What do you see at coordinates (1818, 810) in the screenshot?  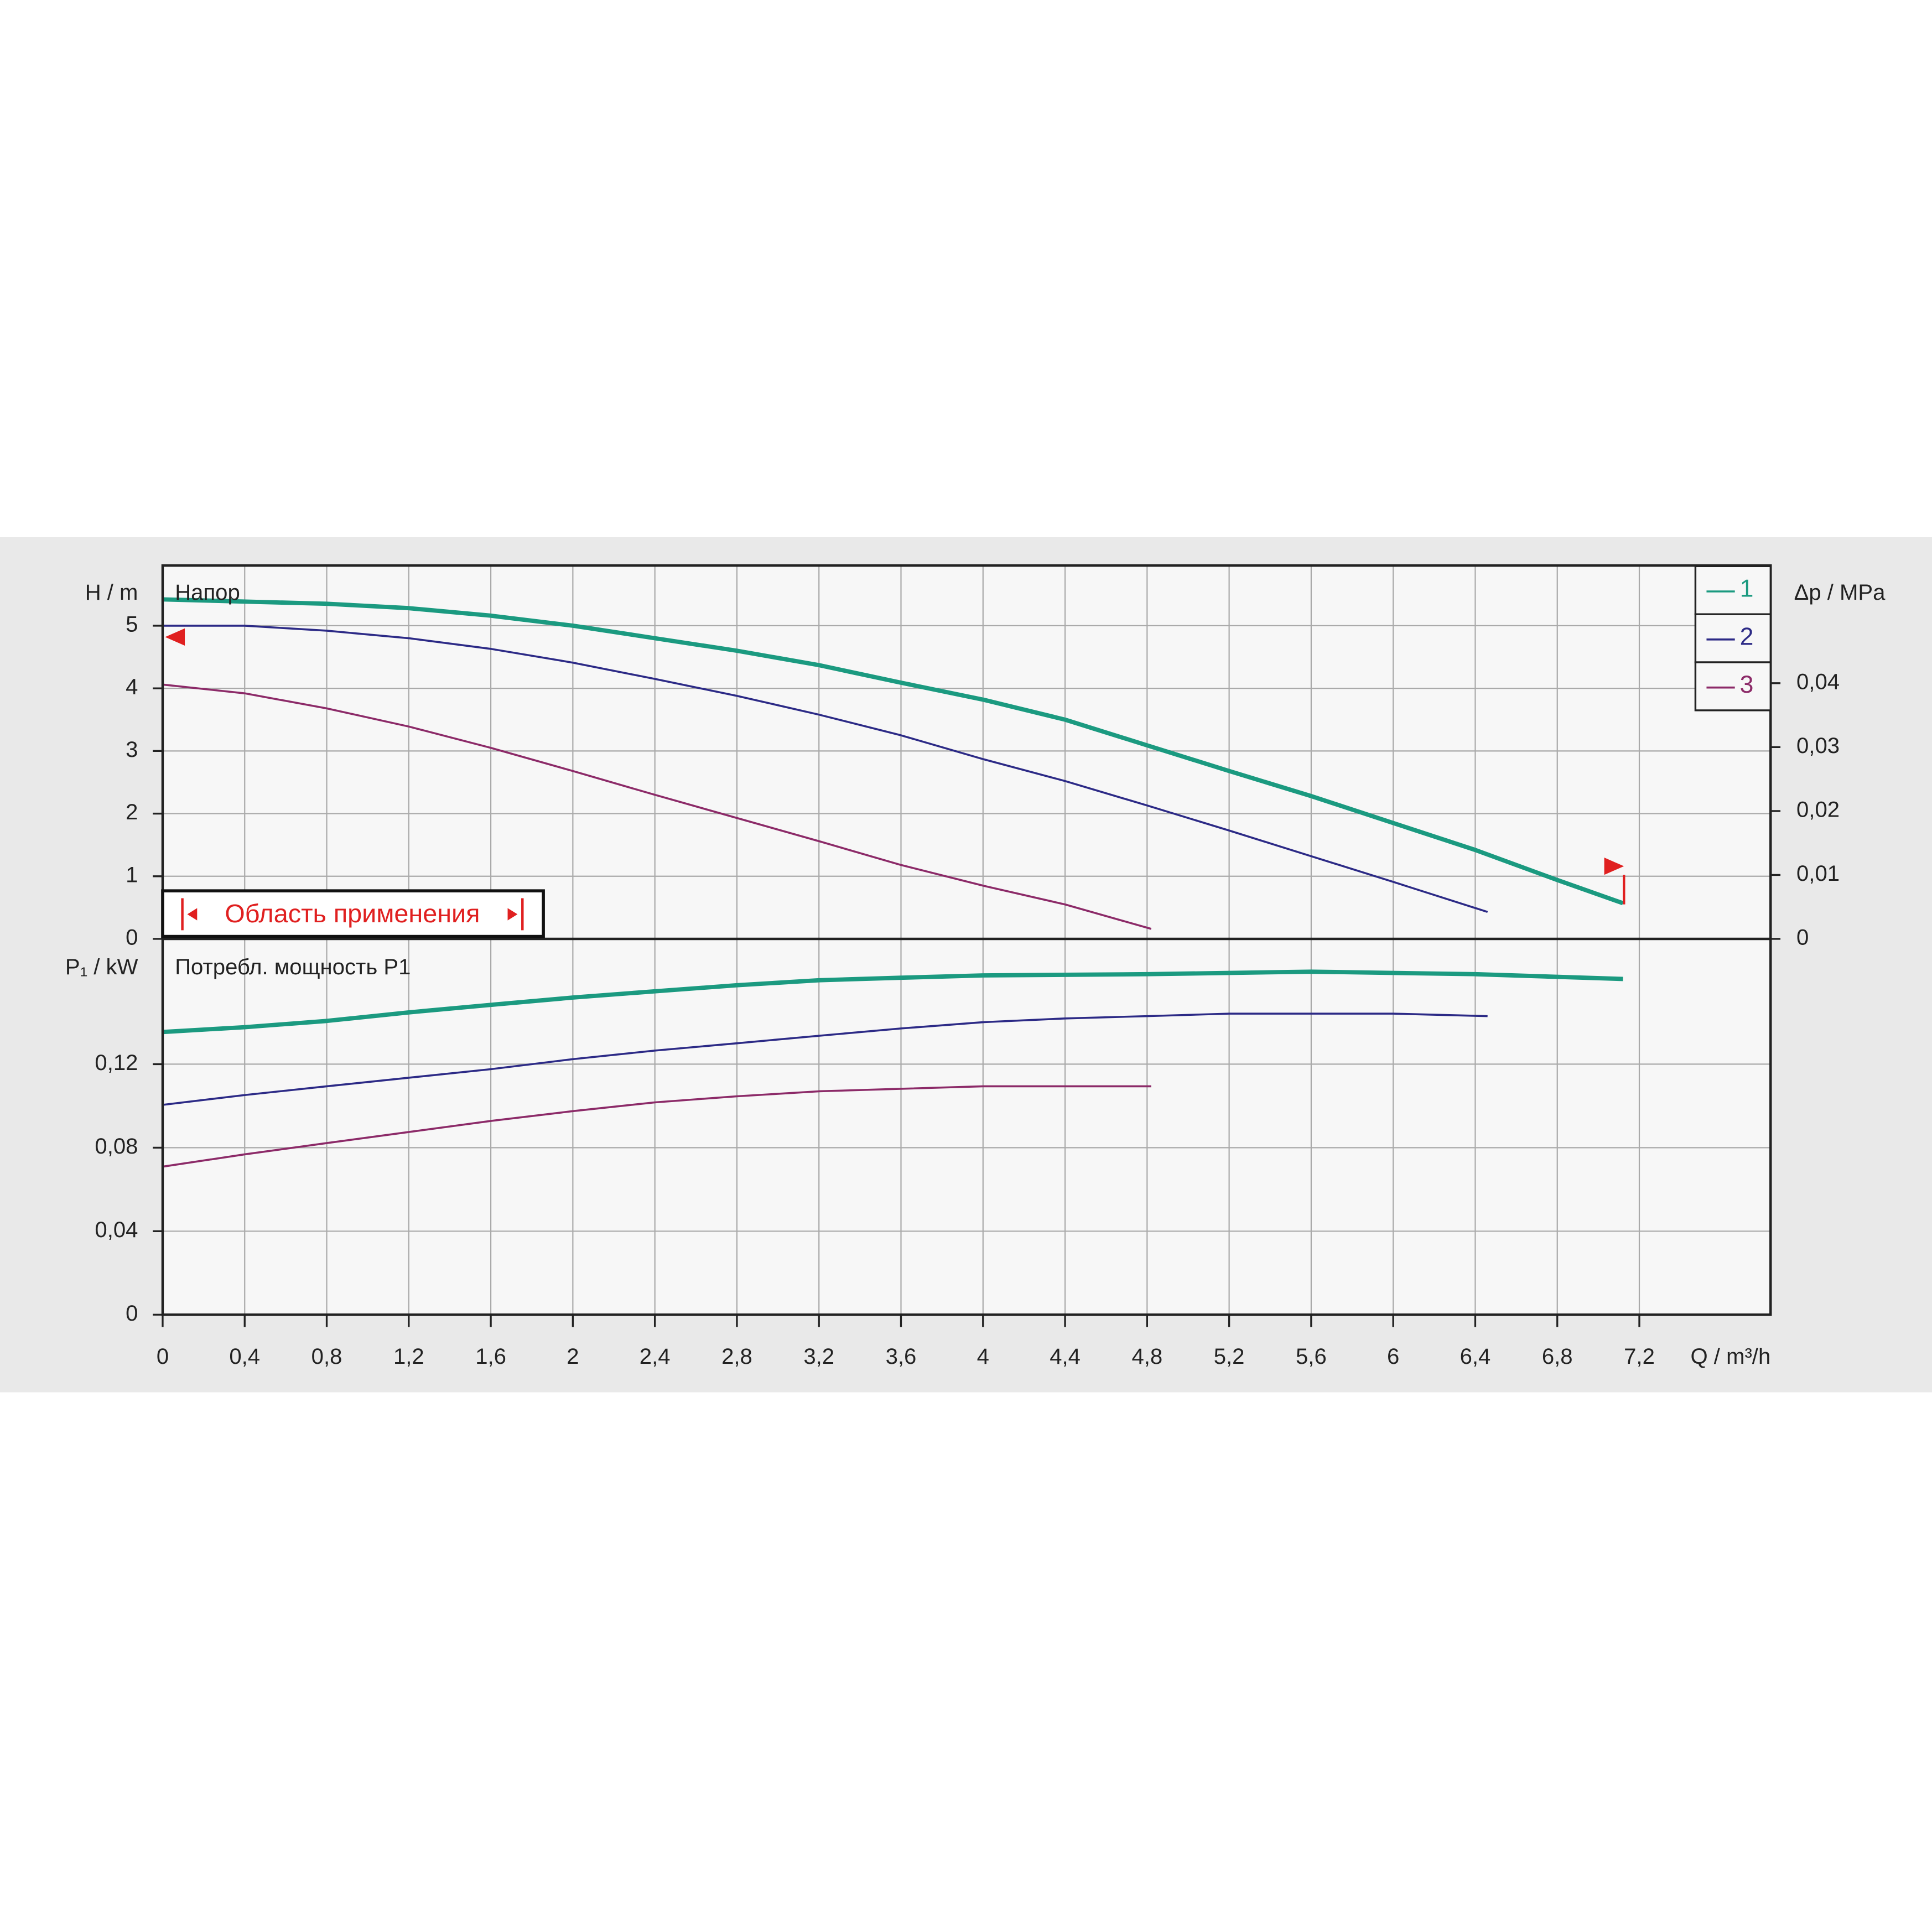 I see `y2-tick-label: 0,02` at bounding box center [1818, 810].